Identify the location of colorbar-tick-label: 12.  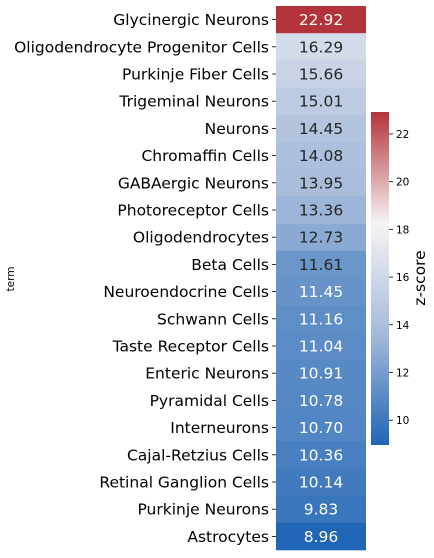
(402, 373).